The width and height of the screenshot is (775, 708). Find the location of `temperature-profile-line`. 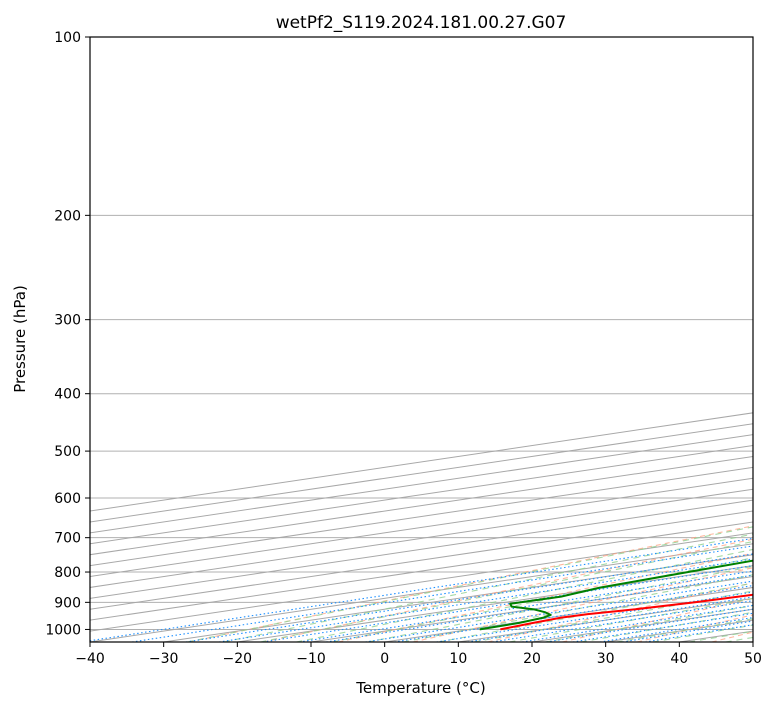

temperature-profile-line is located at coordinates (626, 612).